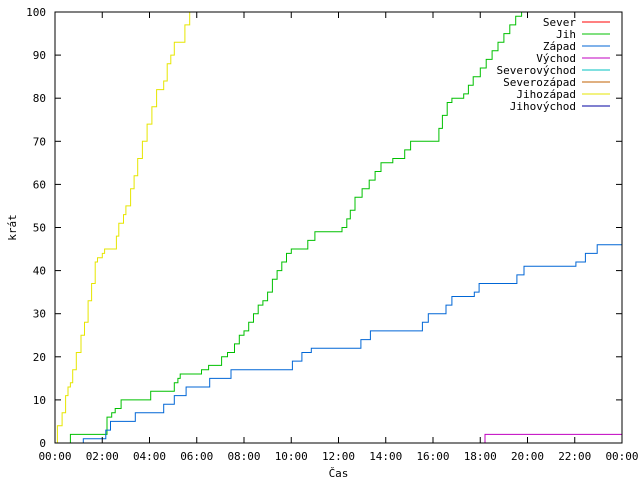 This screenshot has width=640, height=485. Describe the element at coordinates (196, 456) in the screenshot. I see `x-tick-label: 06:00` at that location.